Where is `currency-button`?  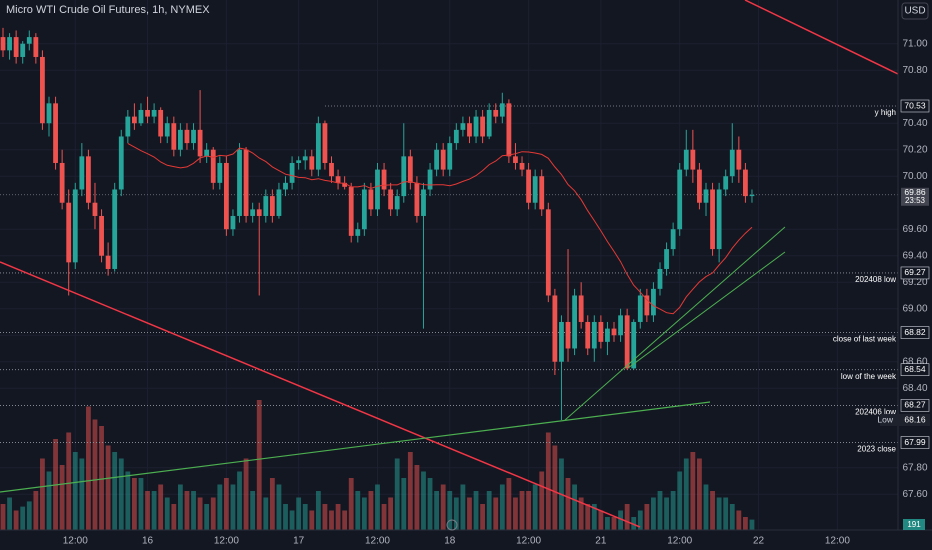
currency-button is located at coordinates (915, 11).